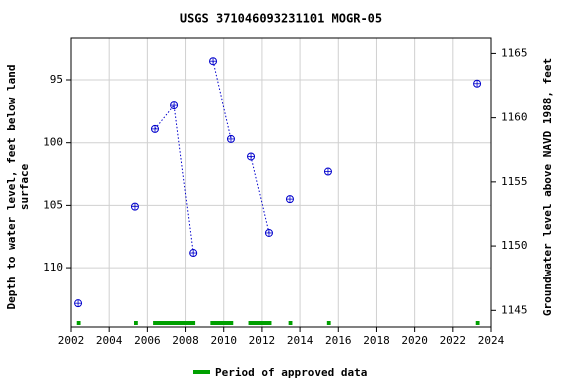  Describe the element at coordinates (291, 372) in the screenshot. I see `legend-label: Period of approved data` at that location.